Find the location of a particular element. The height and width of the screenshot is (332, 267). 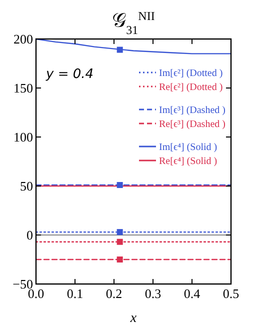

x-tick-label: 0.3 is located at coordinates (153, 293).